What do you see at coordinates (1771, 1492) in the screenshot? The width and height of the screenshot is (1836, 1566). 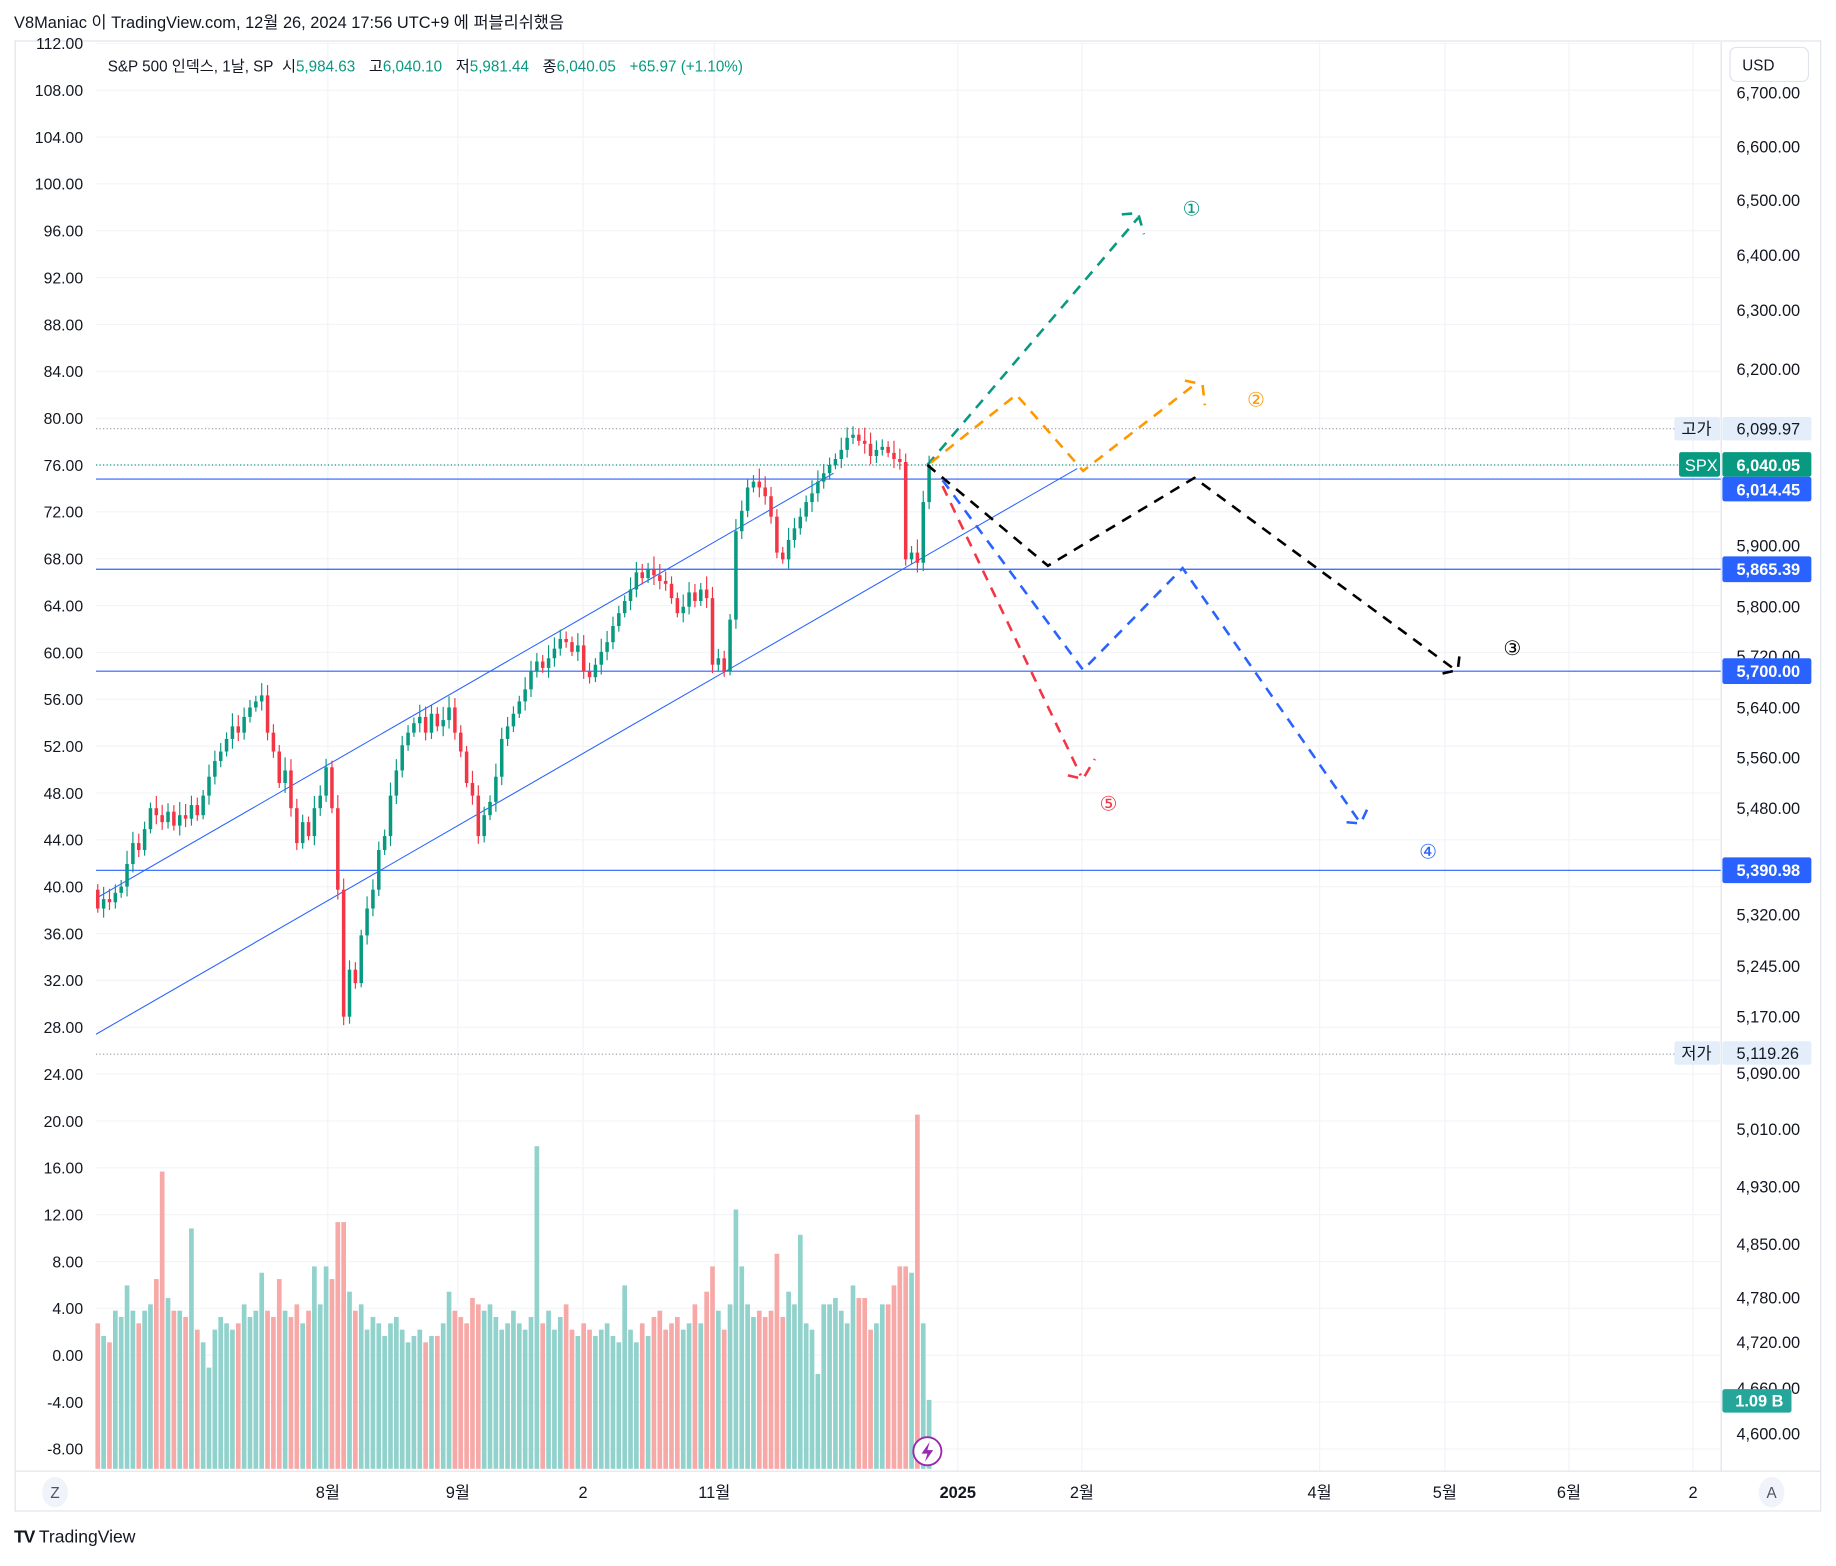 I see `auto-scale-button: A` at bounding box center [1771, 1492].